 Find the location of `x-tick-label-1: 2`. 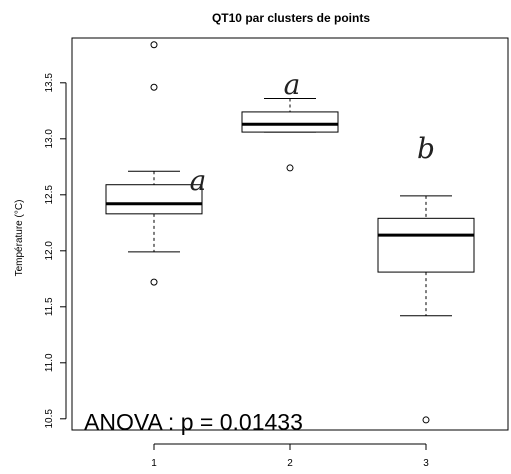

x-tick-label-1: 2 is located at coordinates (290, 463).